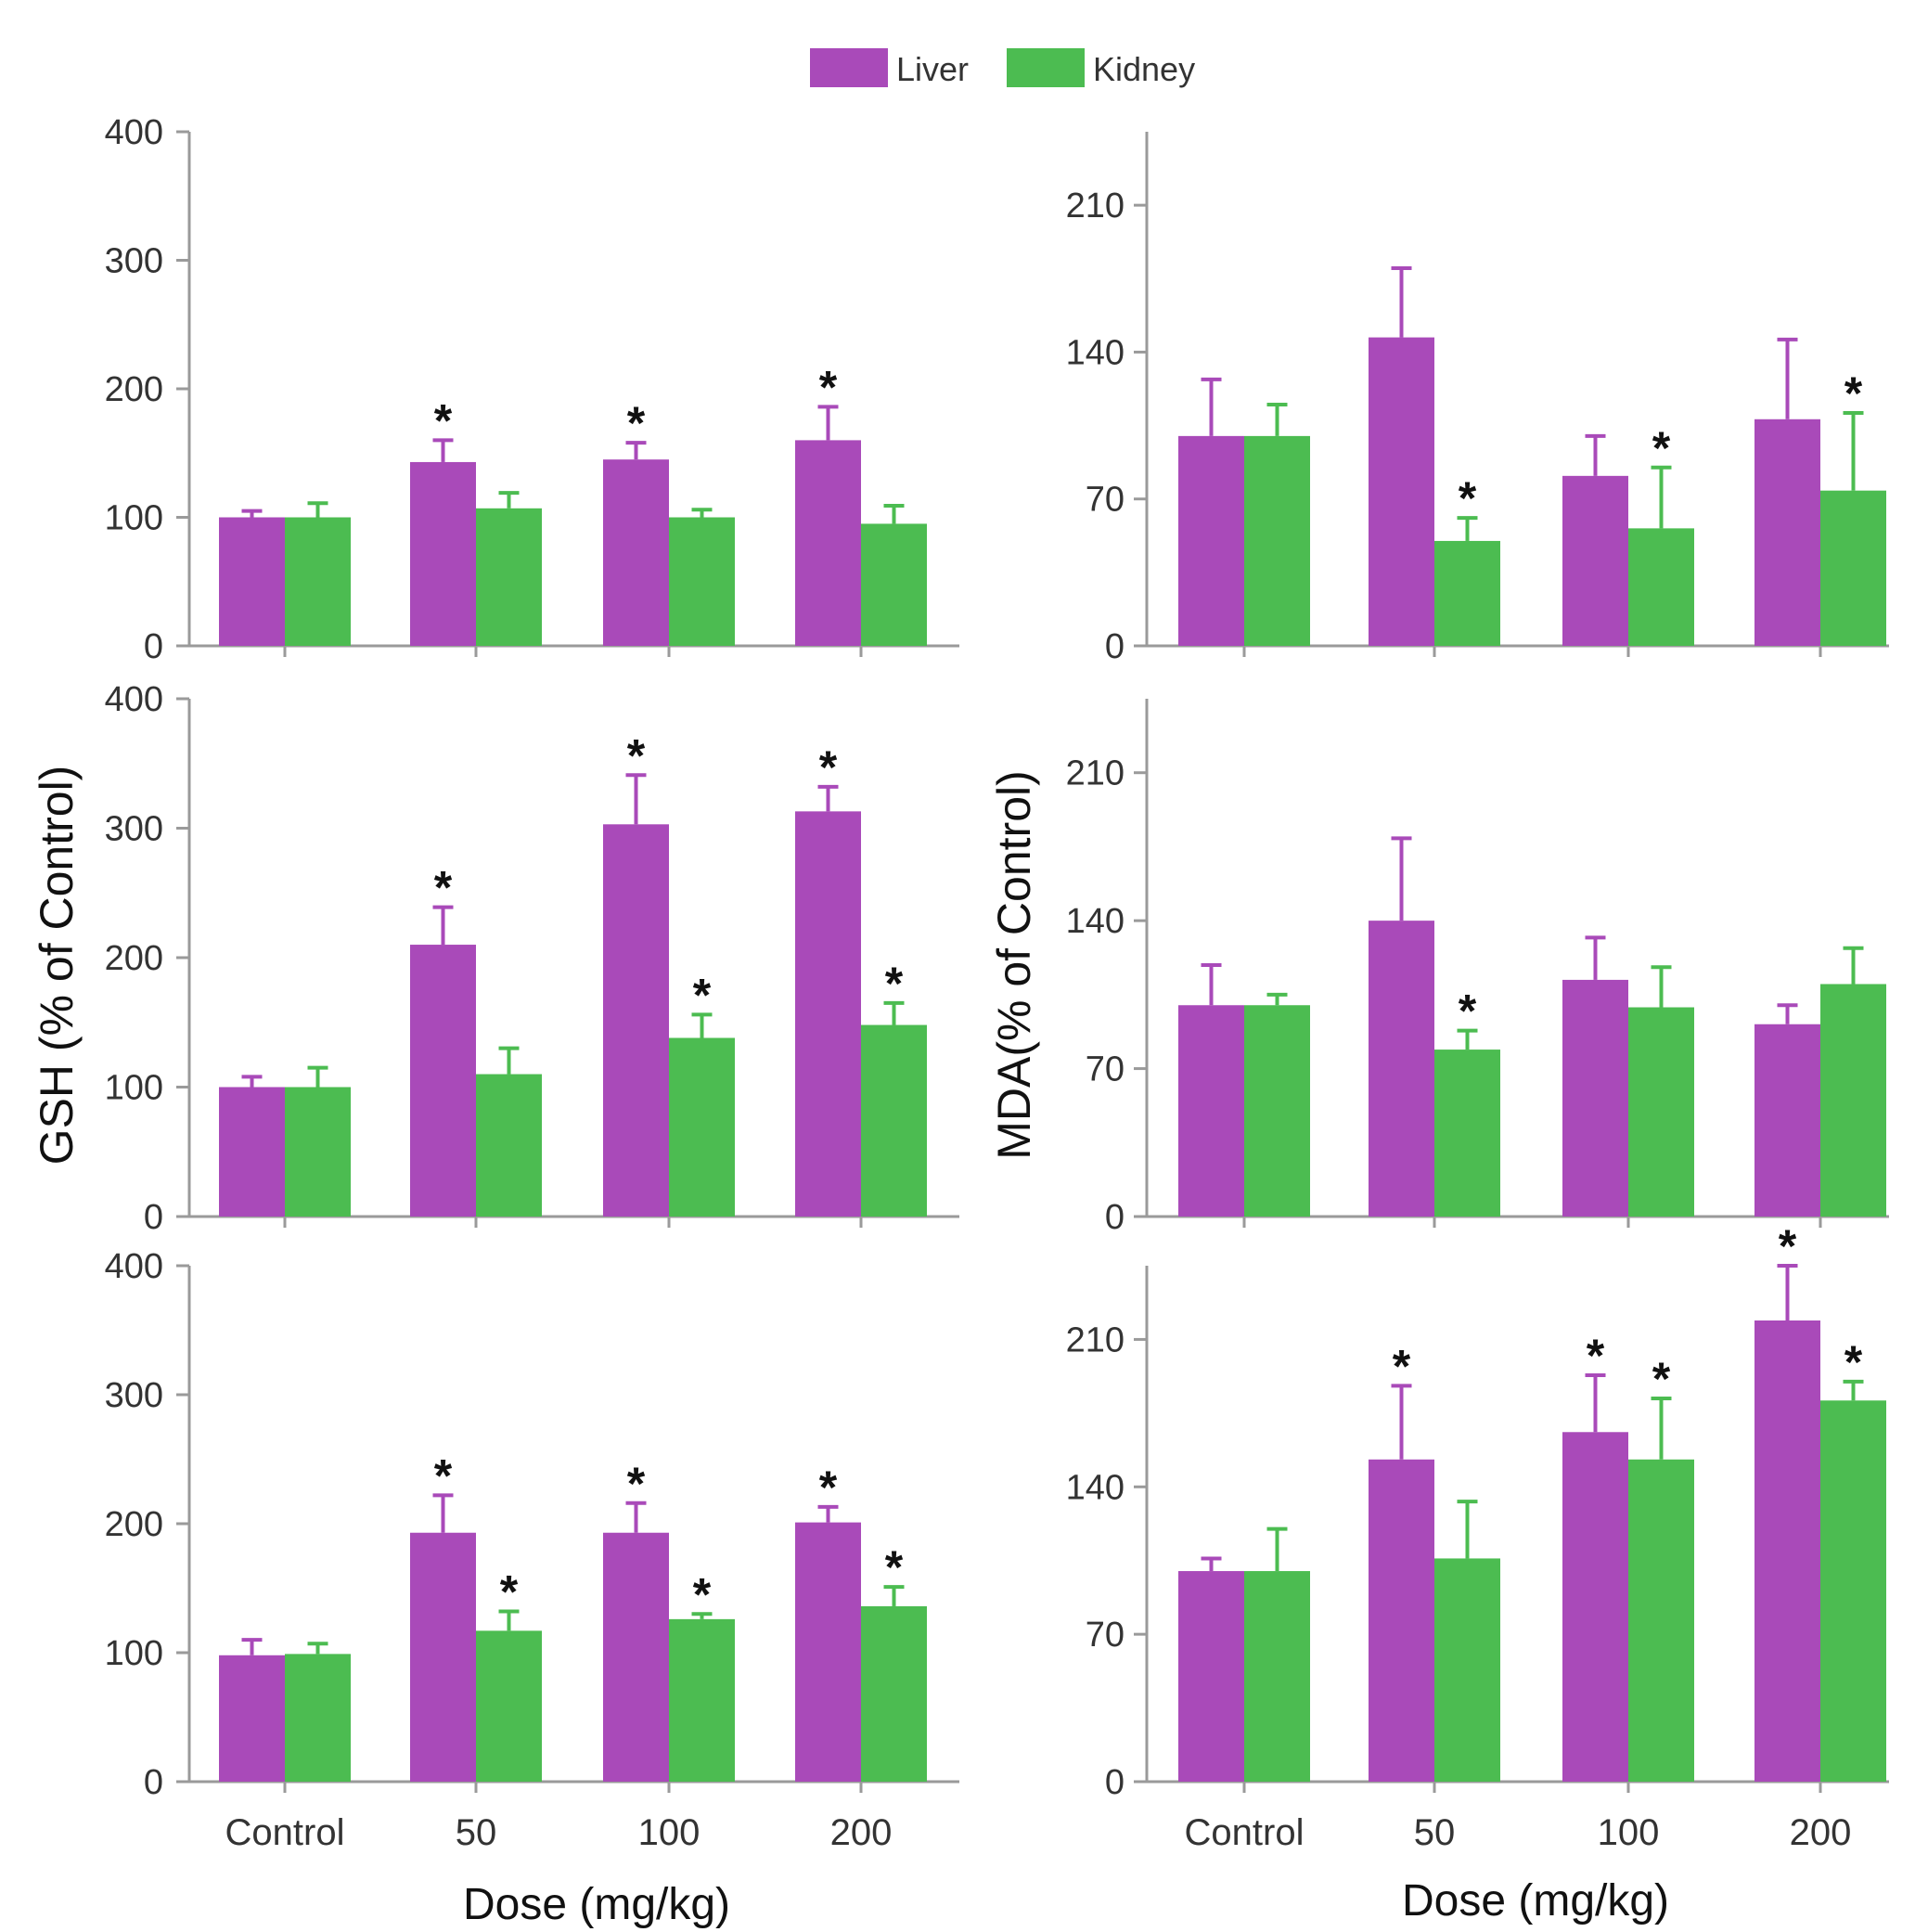 Image resolution: width=1928 pixels, height=1932 pixels. Describe the element at coordinates (532, 1550) in the screenshot. I see `chart-panel-left-3: 0 100 200 300 400 Control 50 100 200 * * * * * *` at that location.